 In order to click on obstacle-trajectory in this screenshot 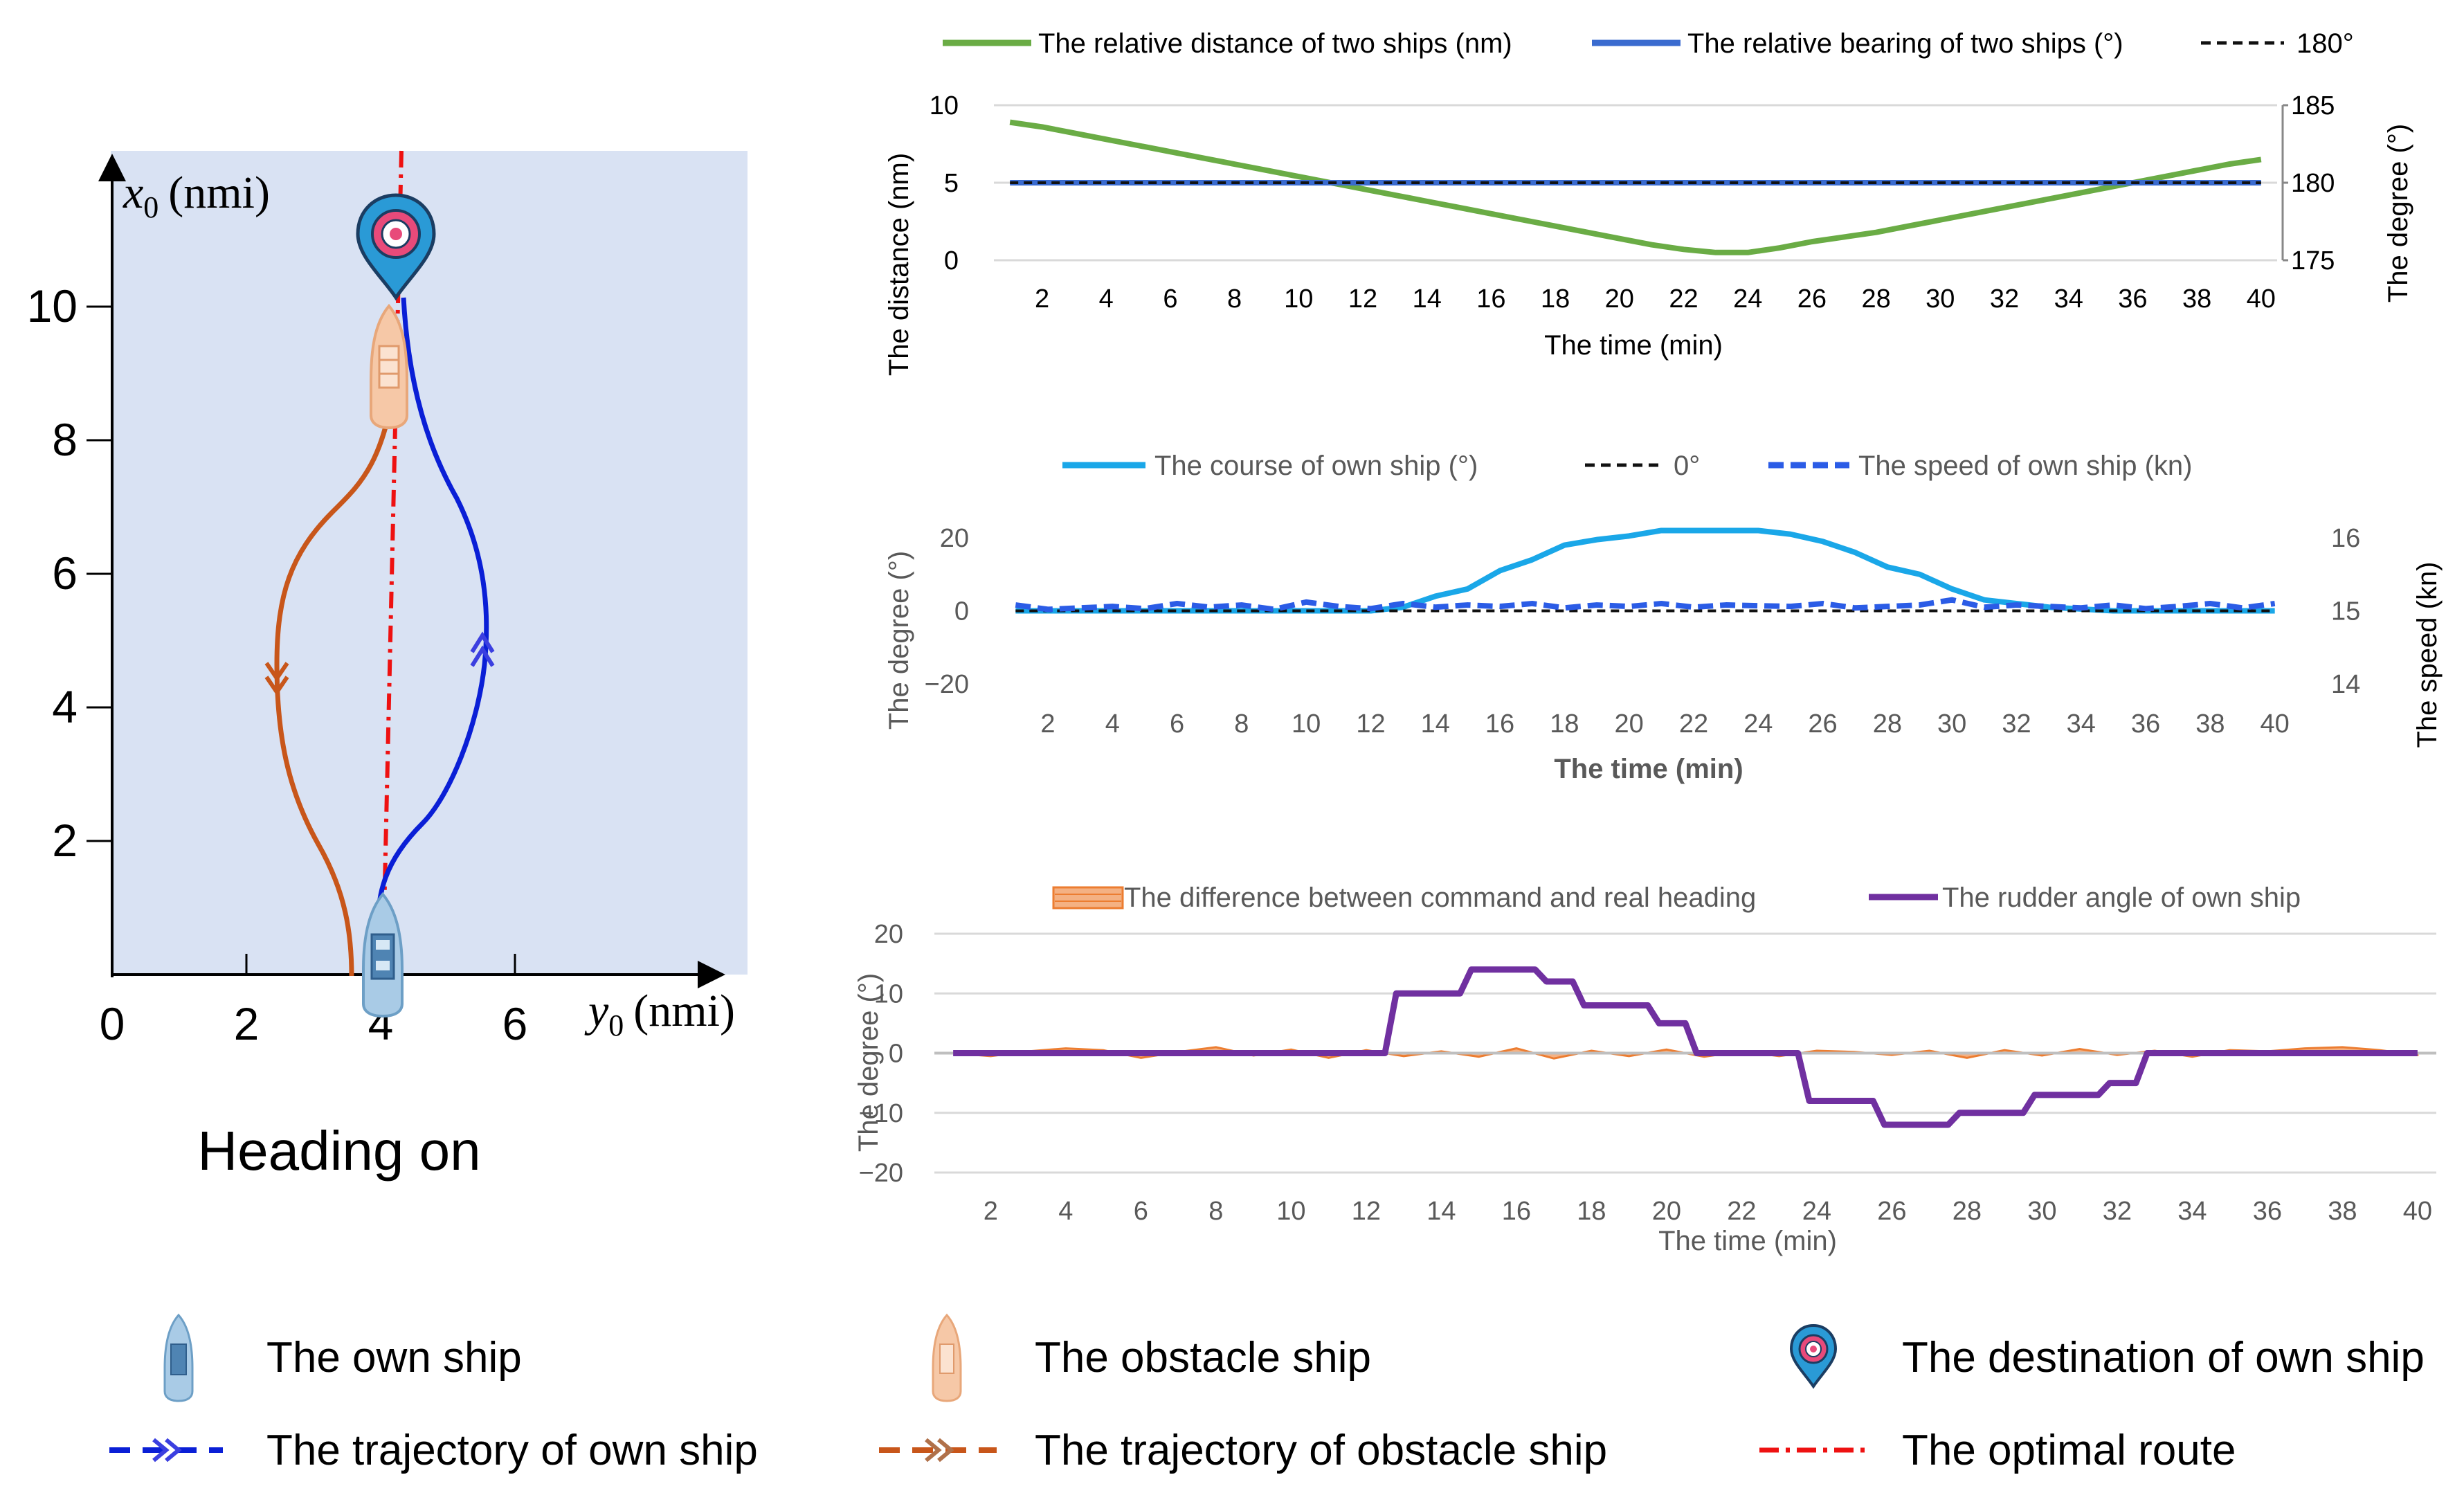, I will do `click(336, 675)`.